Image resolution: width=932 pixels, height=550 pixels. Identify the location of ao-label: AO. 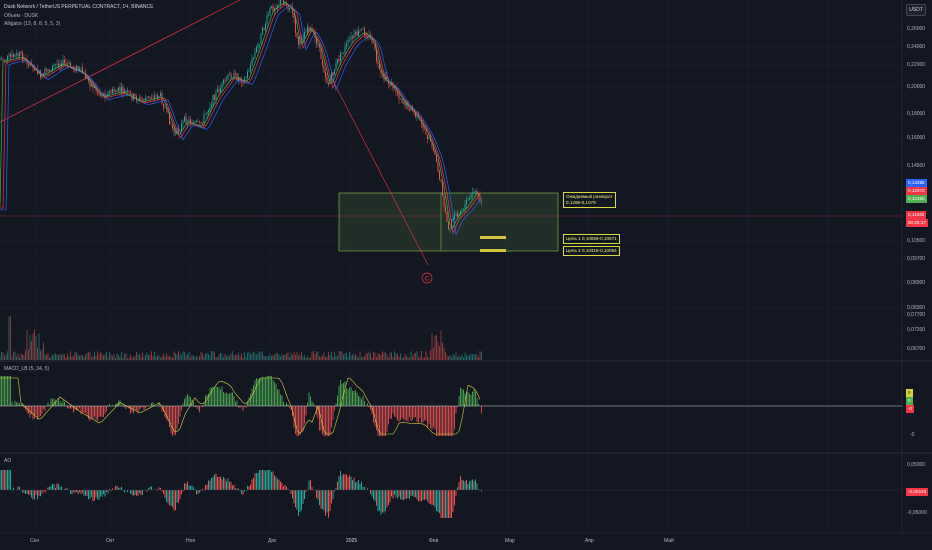
(8, 461).